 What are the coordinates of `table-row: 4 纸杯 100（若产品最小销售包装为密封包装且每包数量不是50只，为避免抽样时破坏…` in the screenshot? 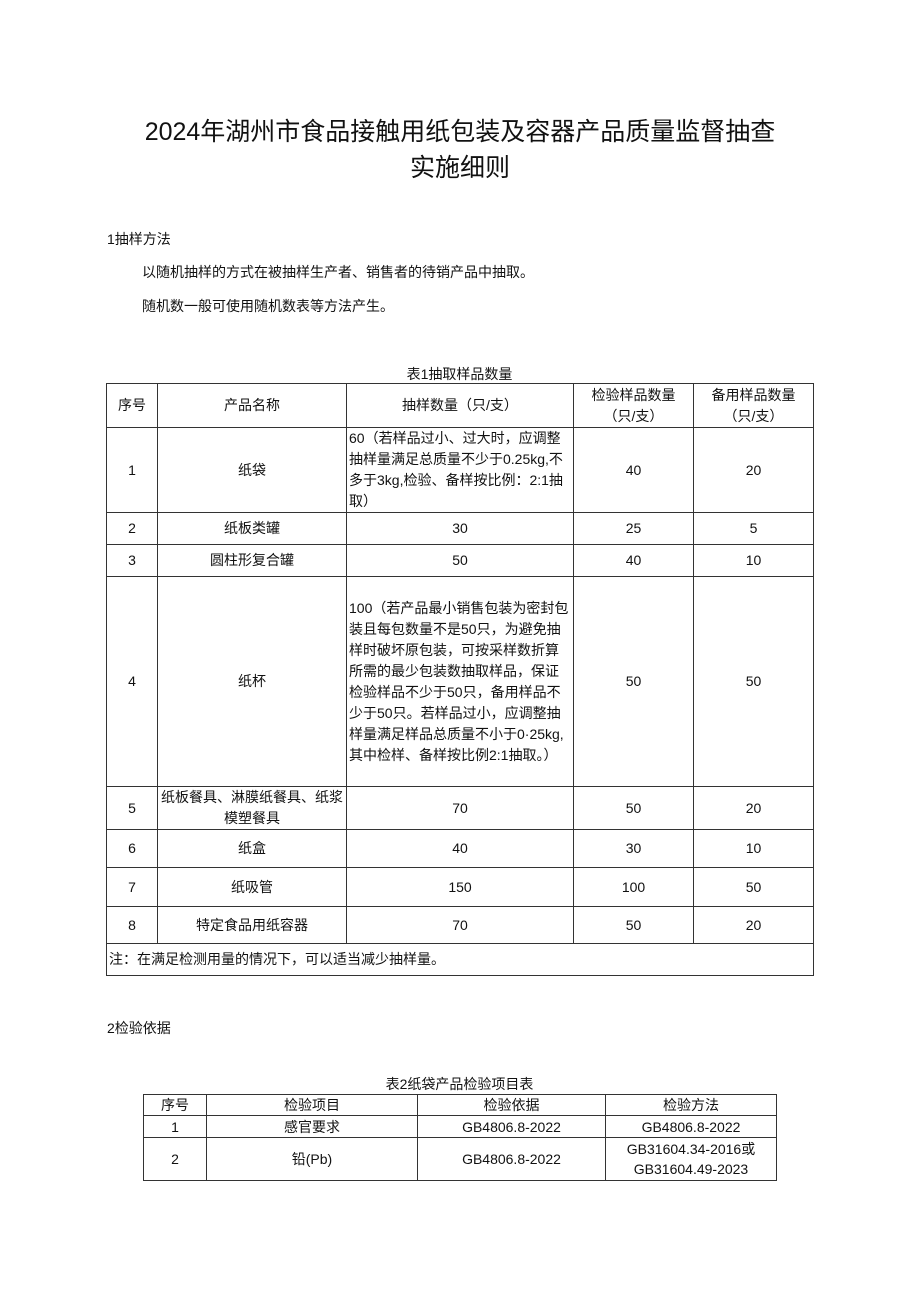 It's located at (460, 681).